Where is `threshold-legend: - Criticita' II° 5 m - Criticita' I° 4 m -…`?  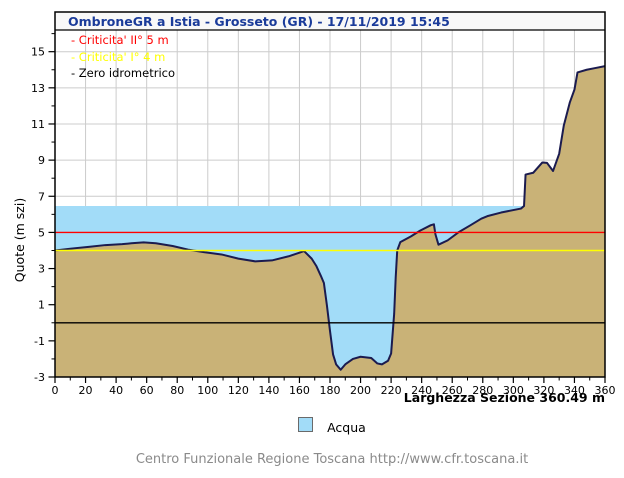
threshold-legend: - Criticita' II° 5 m - Criticita' I° 4 m -… is located at coordinates (123, 57).